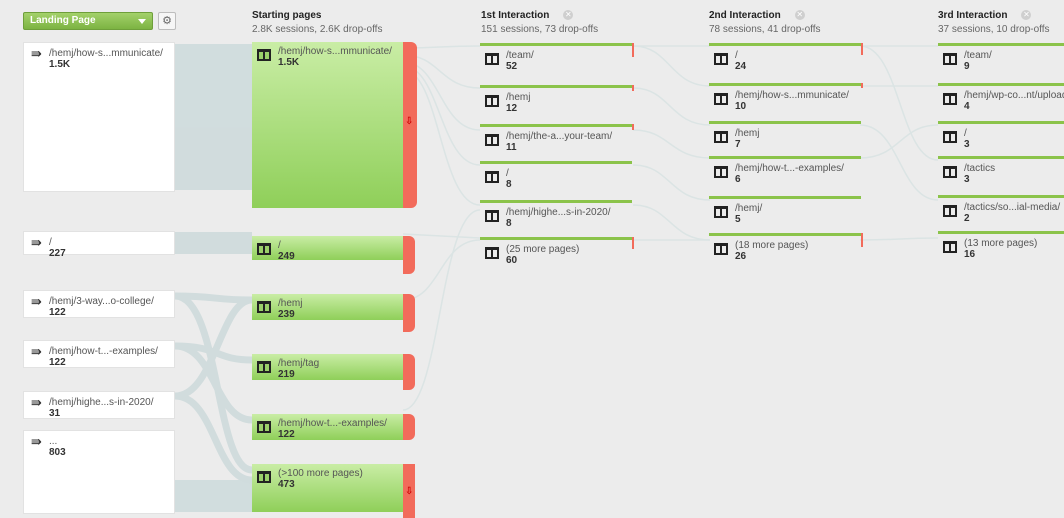  Describe the element at coordinates (57, 253) in the screenshot. I see `node-count: 227` at that location.